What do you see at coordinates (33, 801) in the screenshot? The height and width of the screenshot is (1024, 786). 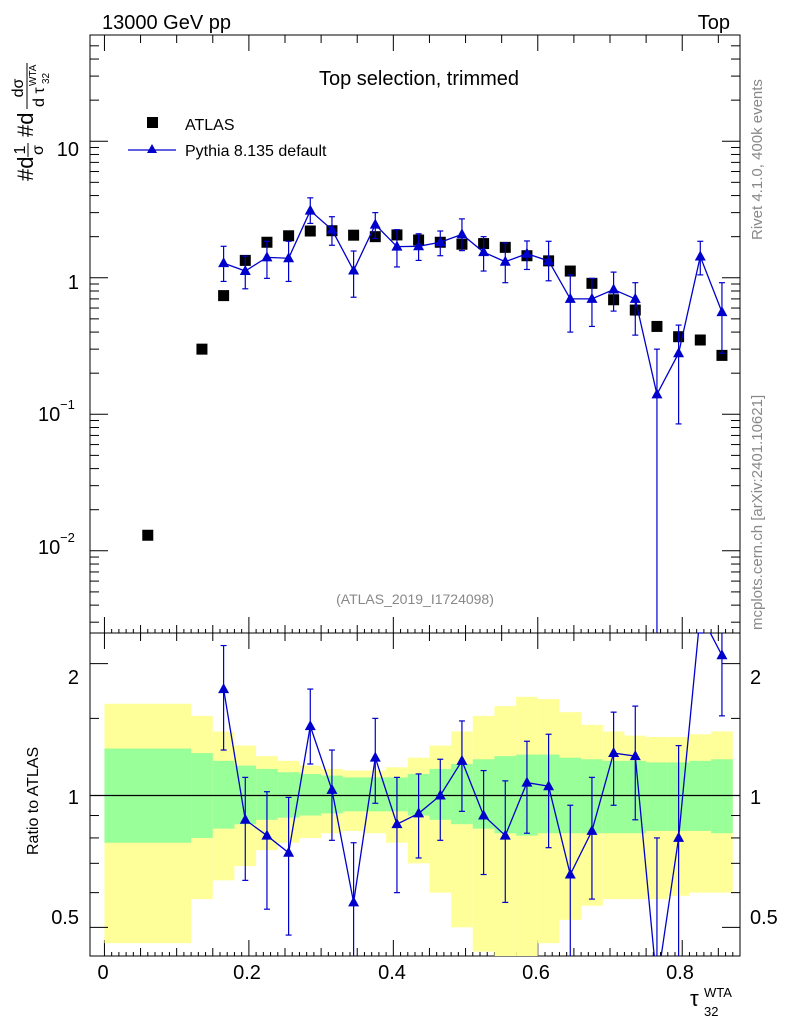 I see `ratio-y-axis-label: Ratio to ATLAS` at bounding box center [33, 801].